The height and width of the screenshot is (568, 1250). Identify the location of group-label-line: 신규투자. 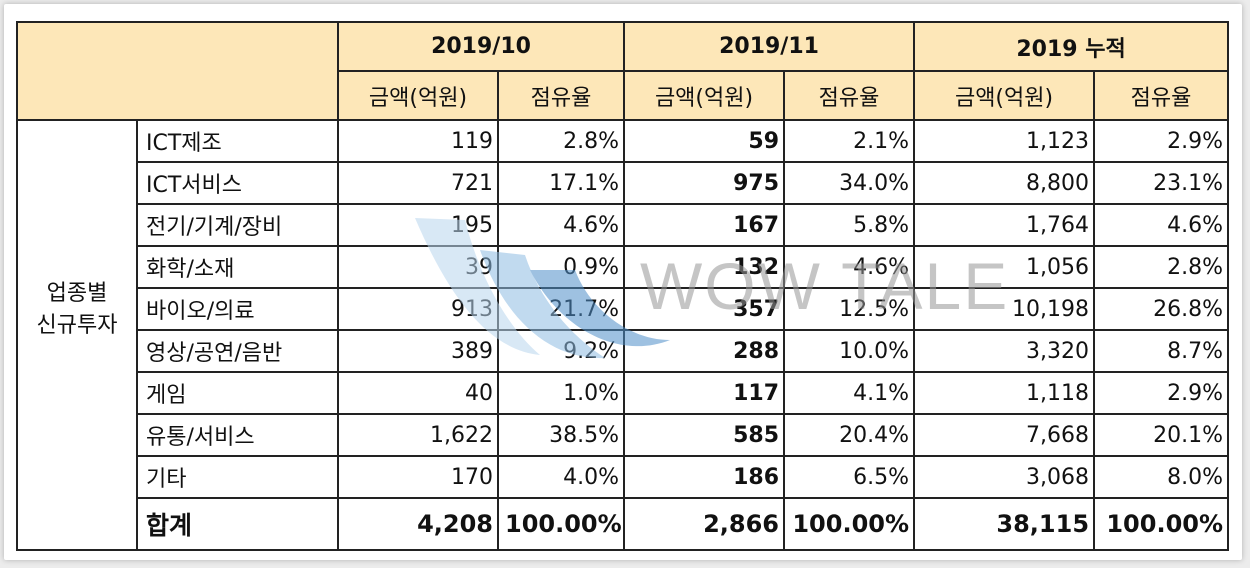
(77, 325).